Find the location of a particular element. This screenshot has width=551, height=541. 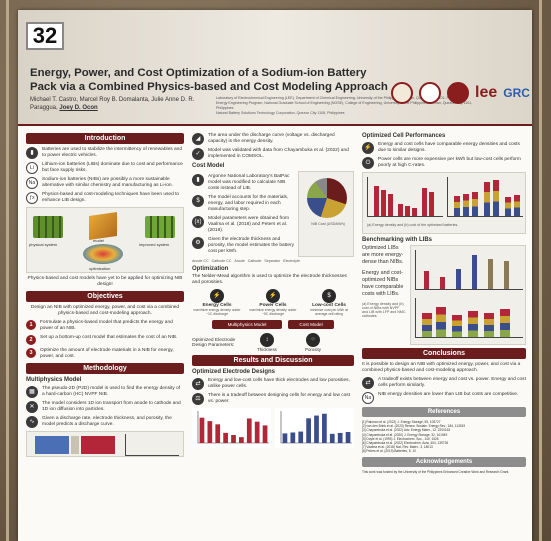

pie-chart-icon is located at coordinates (327, 198).